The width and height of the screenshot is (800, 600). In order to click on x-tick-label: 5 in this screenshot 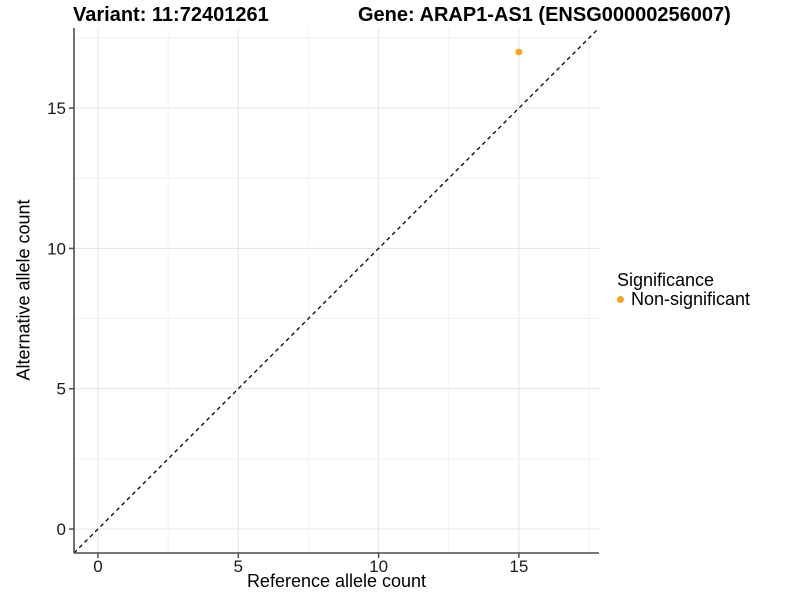, I will do `click(238, 566)`.